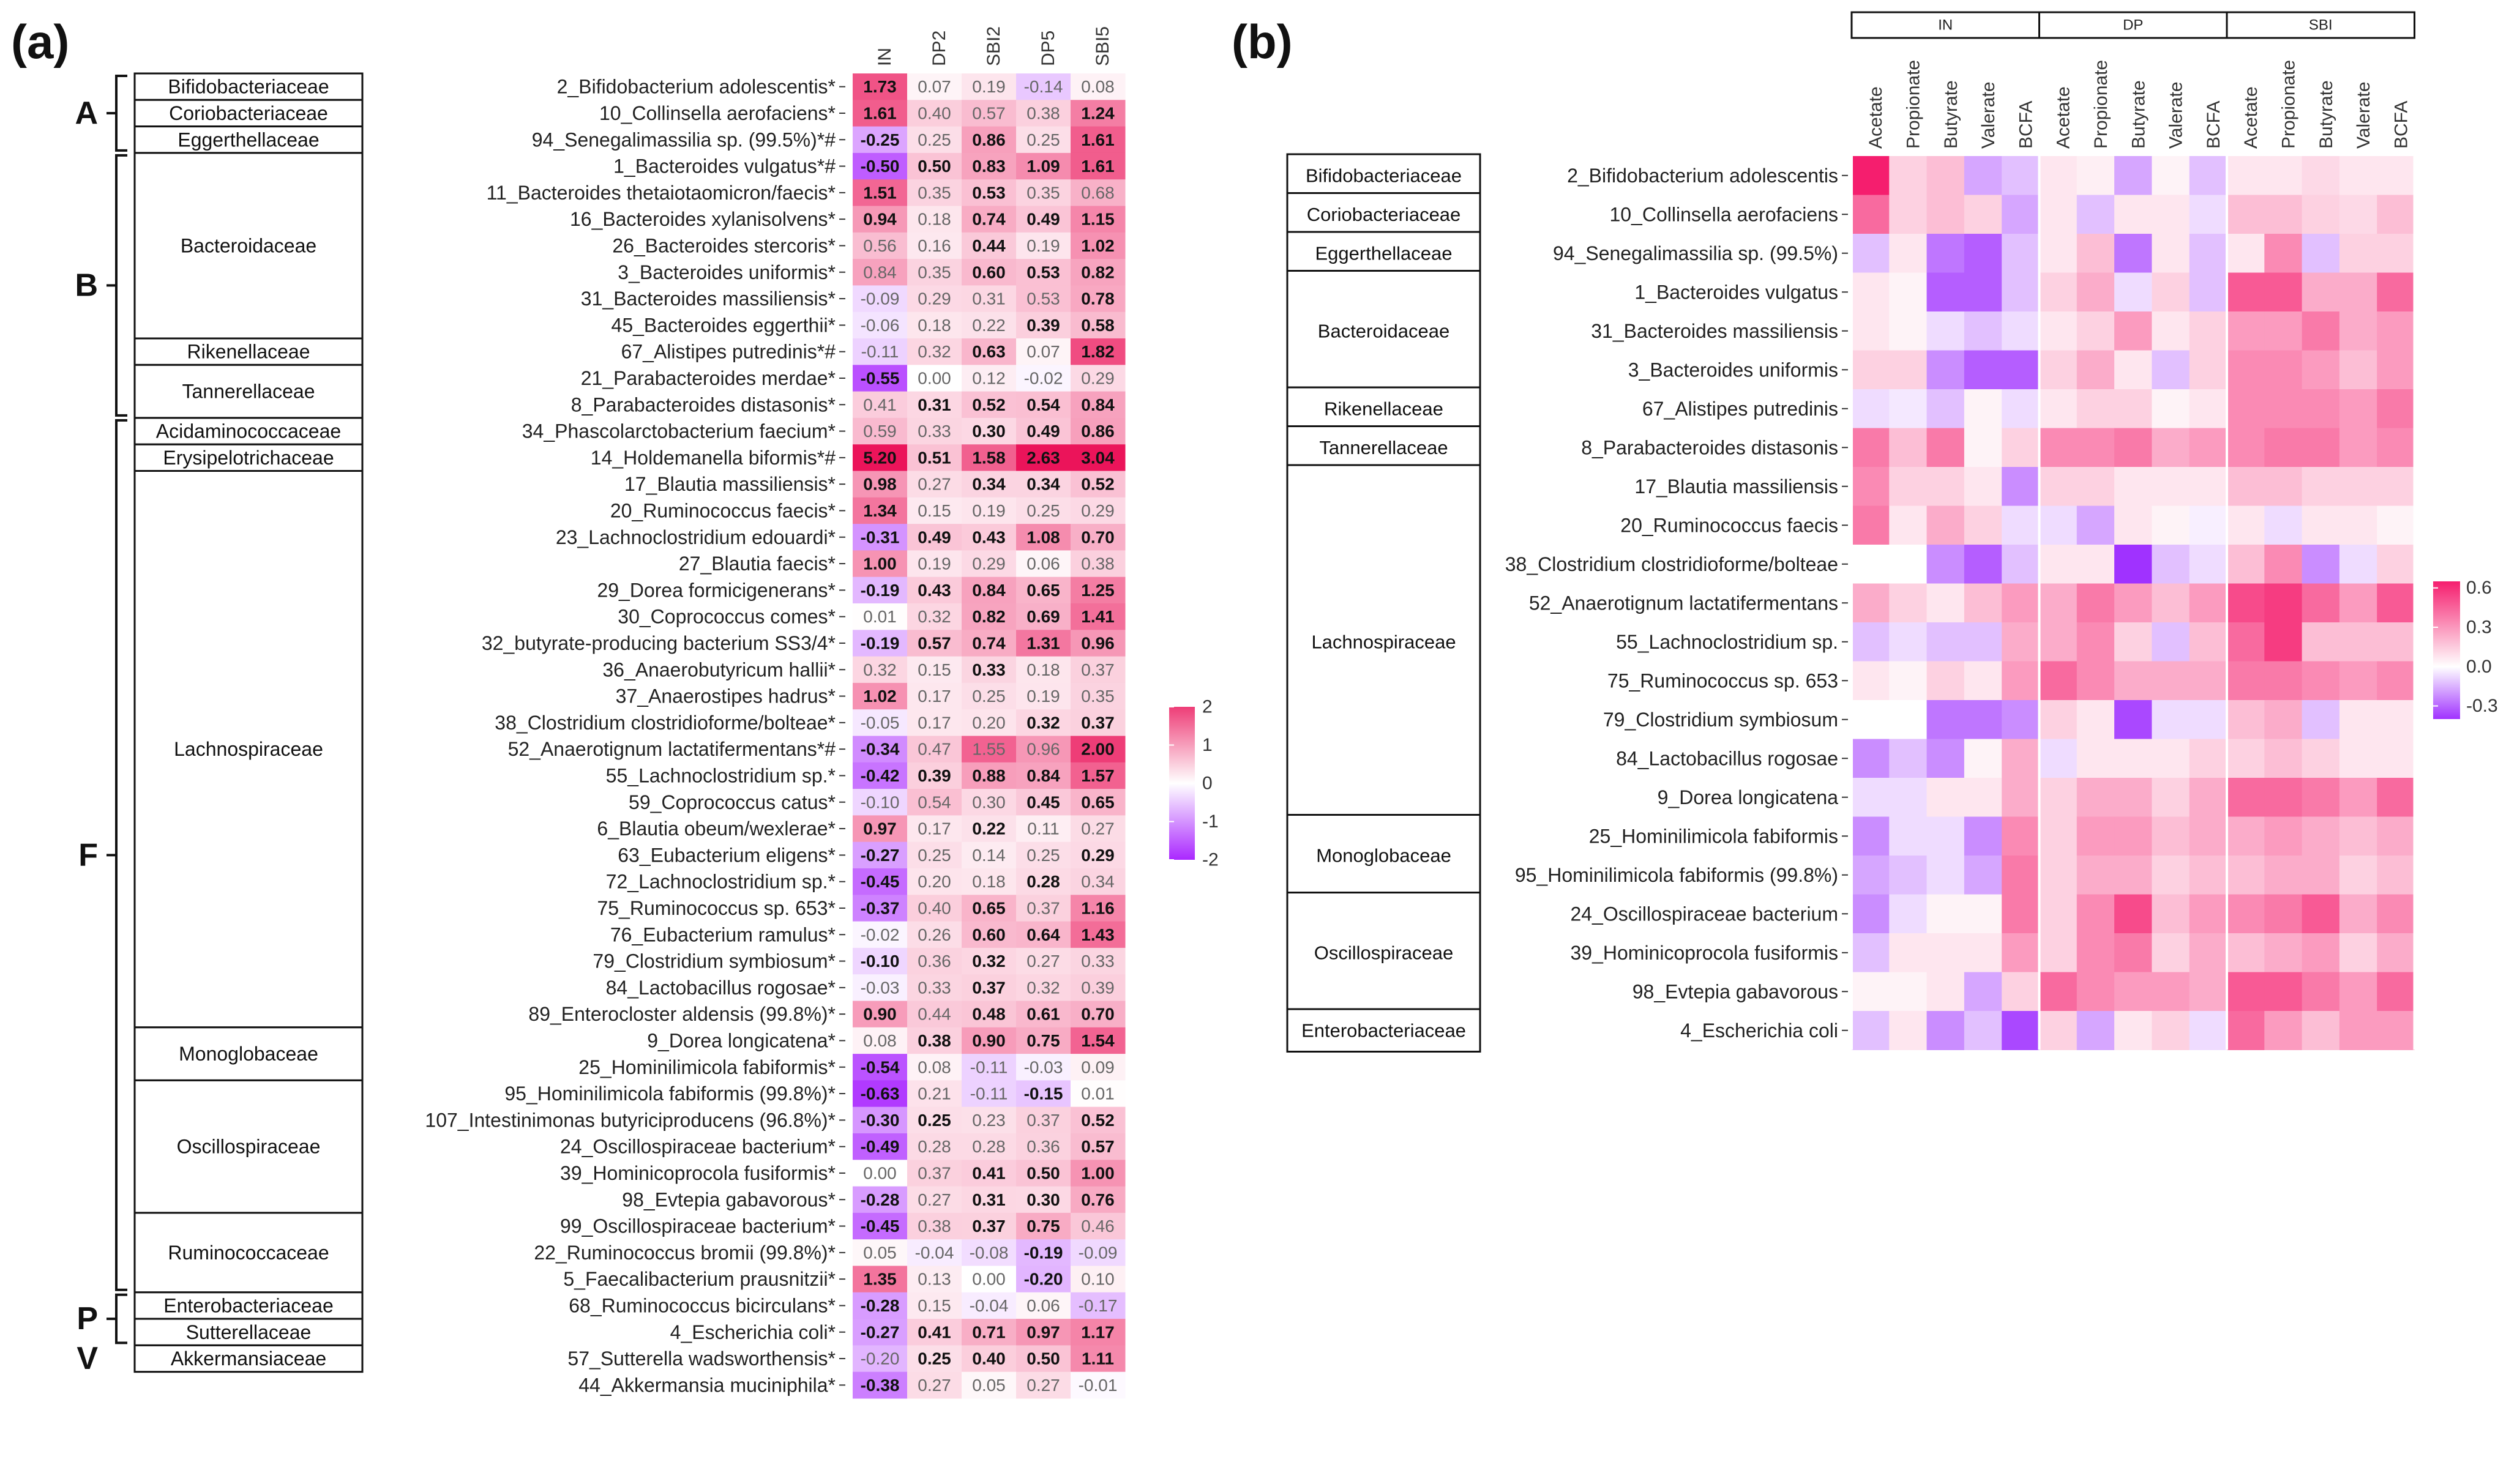 The width and height of the screenshot is (2517, 1484). I want to click on phylum-label: P, so click(87, 1319).